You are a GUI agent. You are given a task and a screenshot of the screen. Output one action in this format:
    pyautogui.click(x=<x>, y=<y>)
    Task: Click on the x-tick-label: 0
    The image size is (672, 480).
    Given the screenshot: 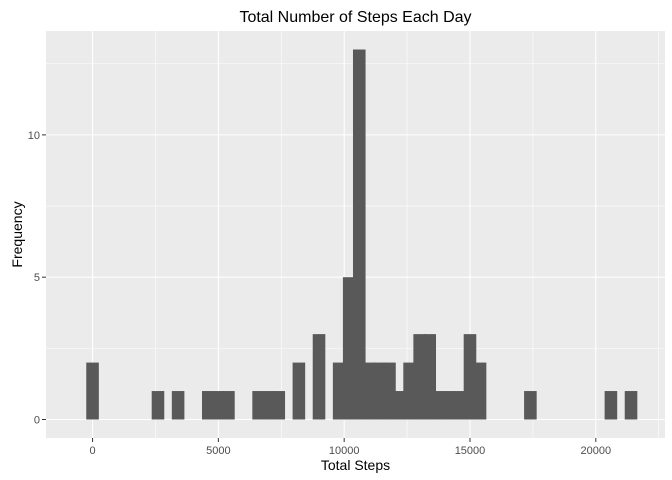 What is the action you would take?
    pyautogui.click(x=92, y=451)
    